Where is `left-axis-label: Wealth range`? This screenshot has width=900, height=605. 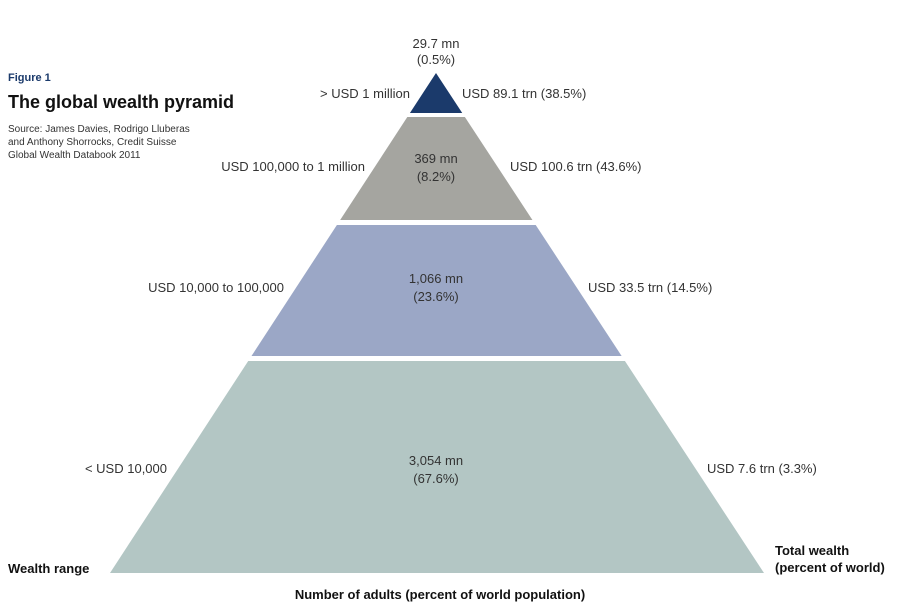
left-axis-label: Wealth range is located at coordinates (48, 568).